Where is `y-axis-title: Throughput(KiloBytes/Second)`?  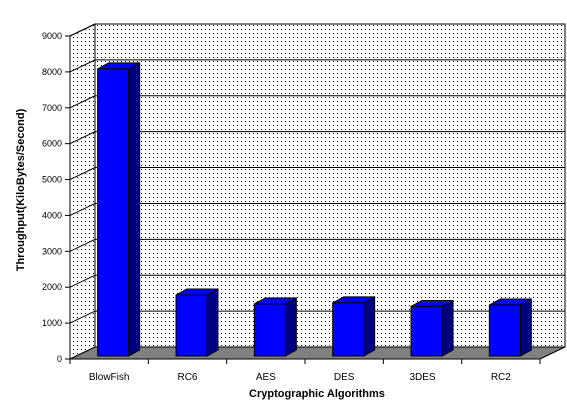 y-axis-title: Throughput(KiloBytes/Second) is located at coordinates (21, 189).